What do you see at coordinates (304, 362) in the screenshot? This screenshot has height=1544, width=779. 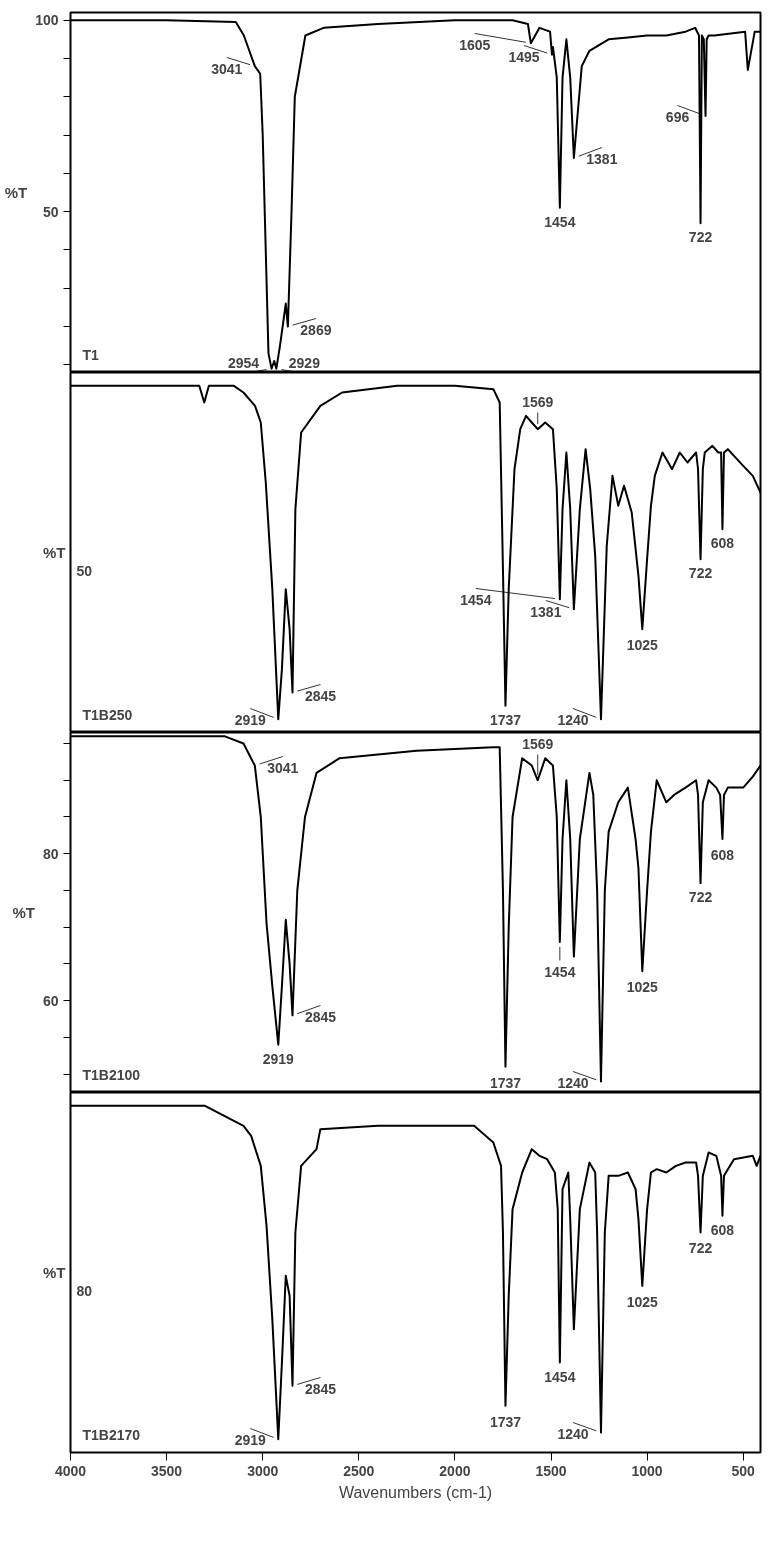 I see `annotation: 2929` at bounding box center [304, 362].